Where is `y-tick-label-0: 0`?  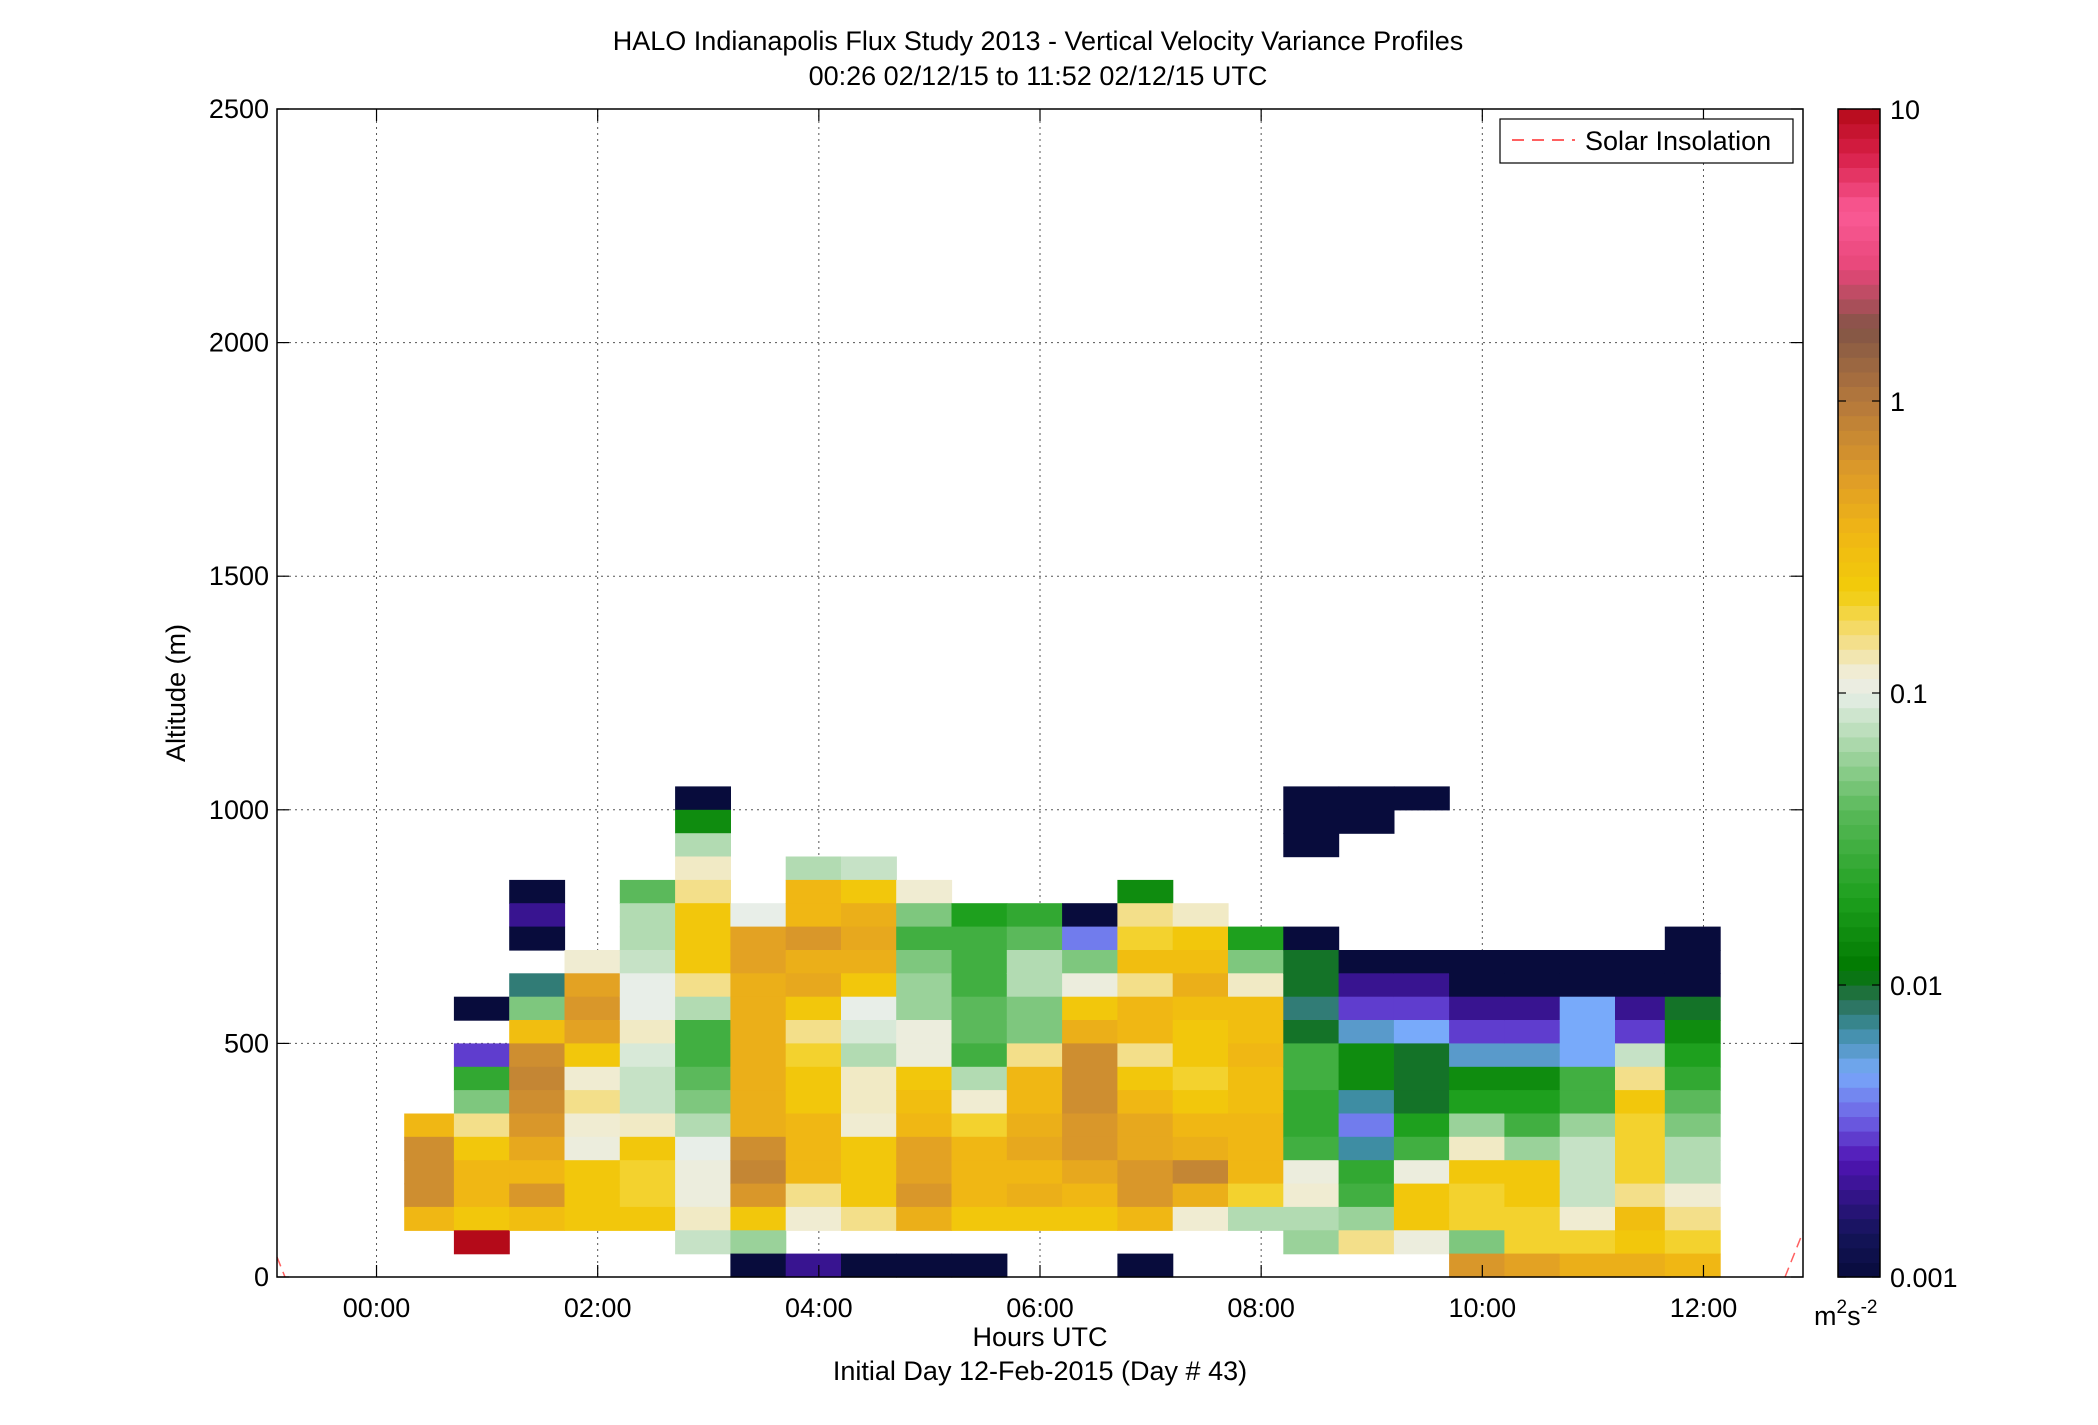
y-tick-label-0: 0 is located at coordinates (261, 1277).